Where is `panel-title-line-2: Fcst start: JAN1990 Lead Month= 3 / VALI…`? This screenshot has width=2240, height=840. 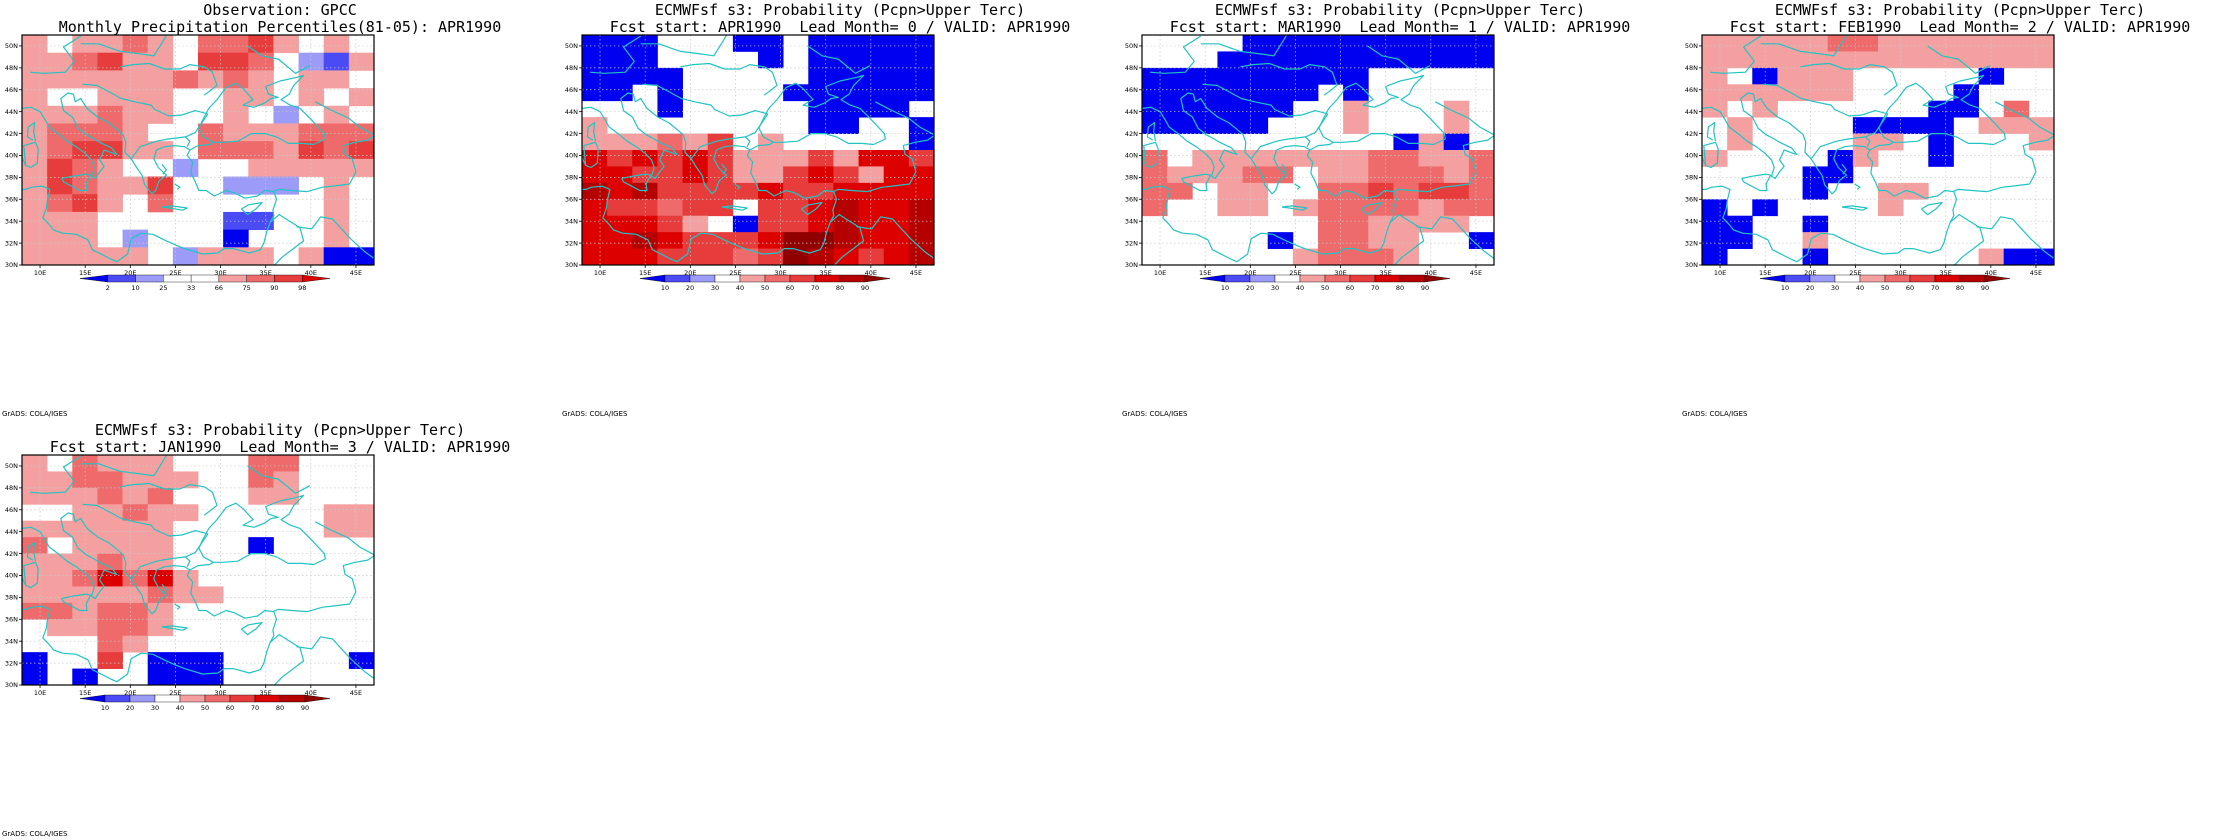
panel-title-line-2: Fcst start: JAN1990 Lead Month= 3 / VALI… is located at coordinates (280, 447).